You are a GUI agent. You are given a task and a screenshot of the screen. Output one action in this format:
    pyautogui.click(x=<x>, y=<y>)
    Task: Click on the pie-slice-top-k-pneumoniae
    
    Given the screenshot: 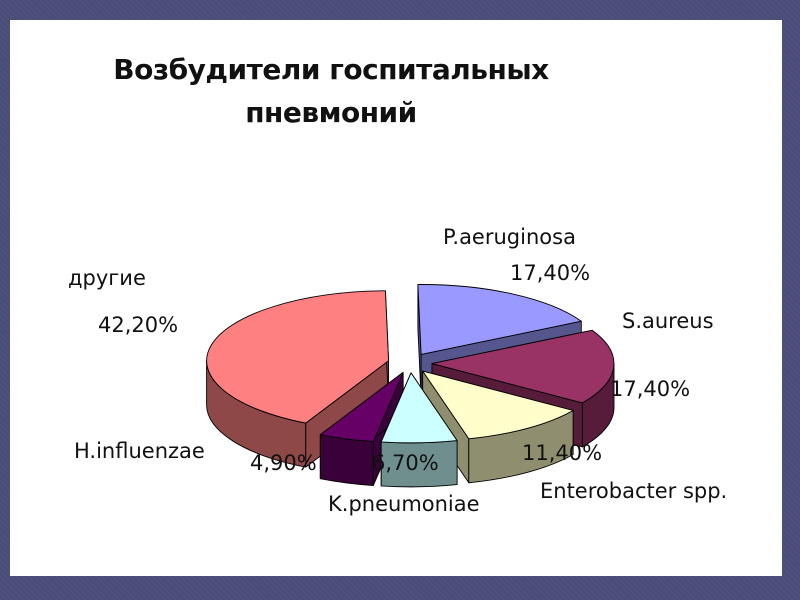 What is the action you would take?
    pyautogui.click(x=419, y=408)
    